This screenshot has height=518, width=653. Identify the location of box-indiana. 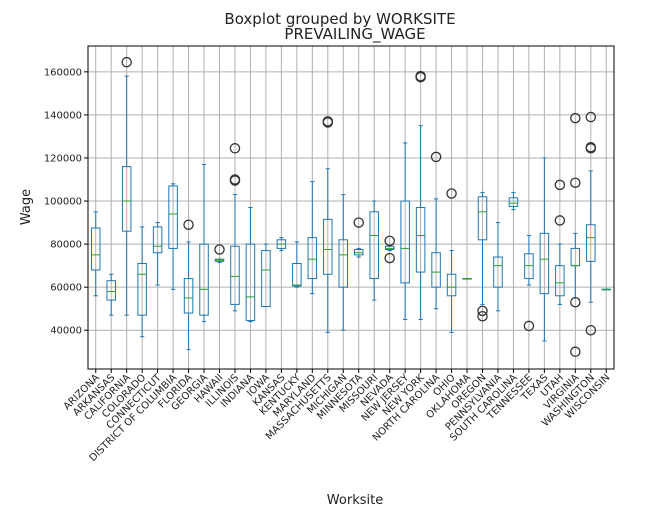
(250, 265).